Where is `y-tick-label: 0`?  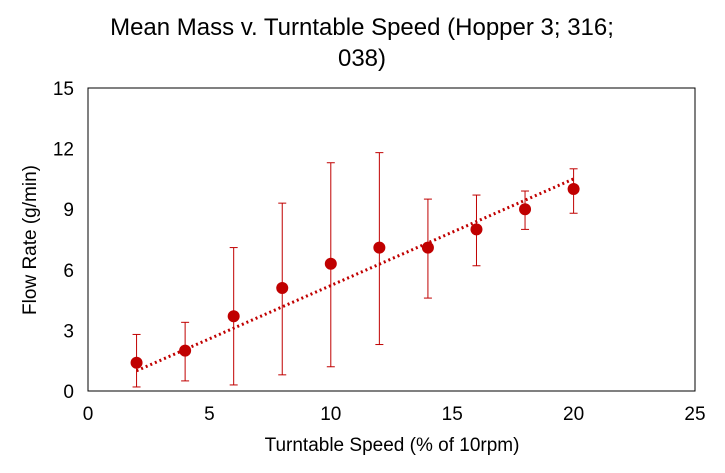
y-tick-label: 0 is located at coordinates (68, 392).